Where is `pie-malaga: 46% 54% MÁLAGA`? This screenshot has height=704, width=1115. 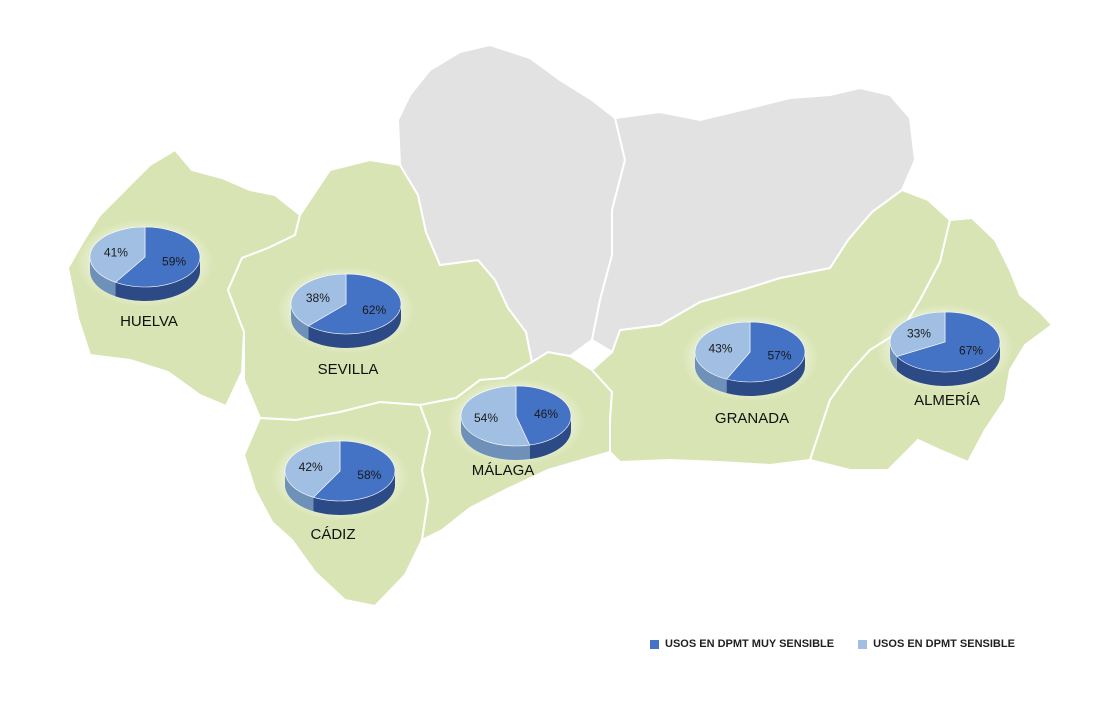 pie-malaga: 46% 54% MÁLAGA is located at coordinates (516, 428).